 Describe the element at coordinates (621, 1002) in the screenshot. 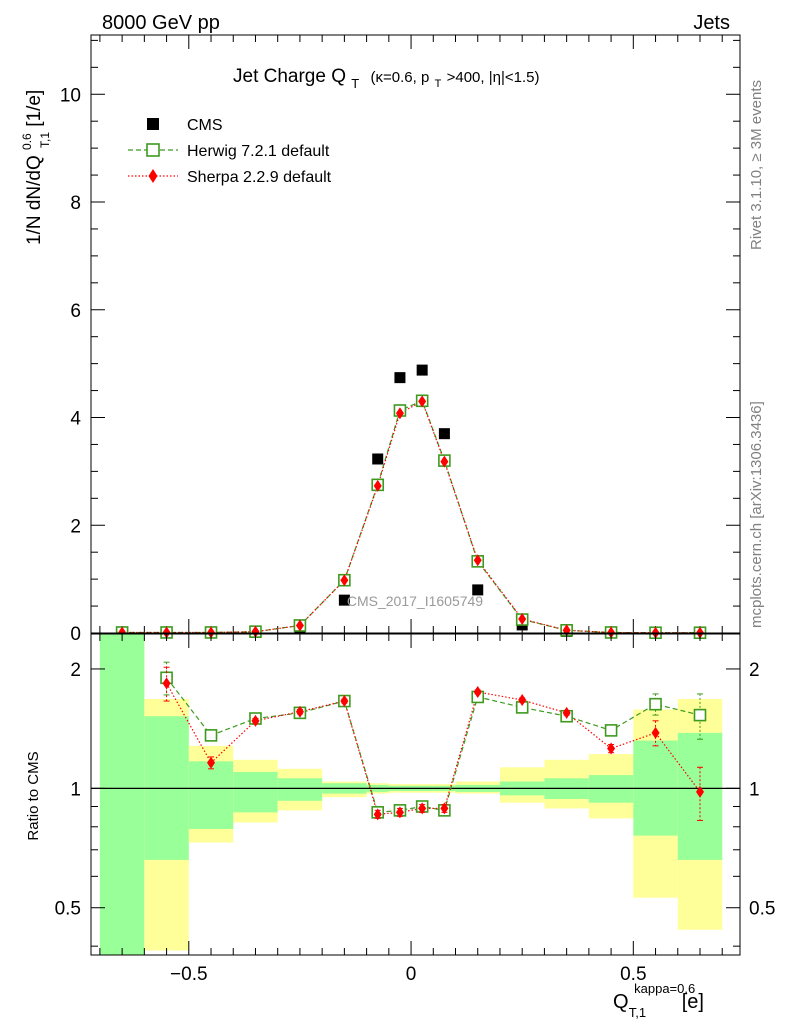

I see `xlabel-pre: Q` at that location.